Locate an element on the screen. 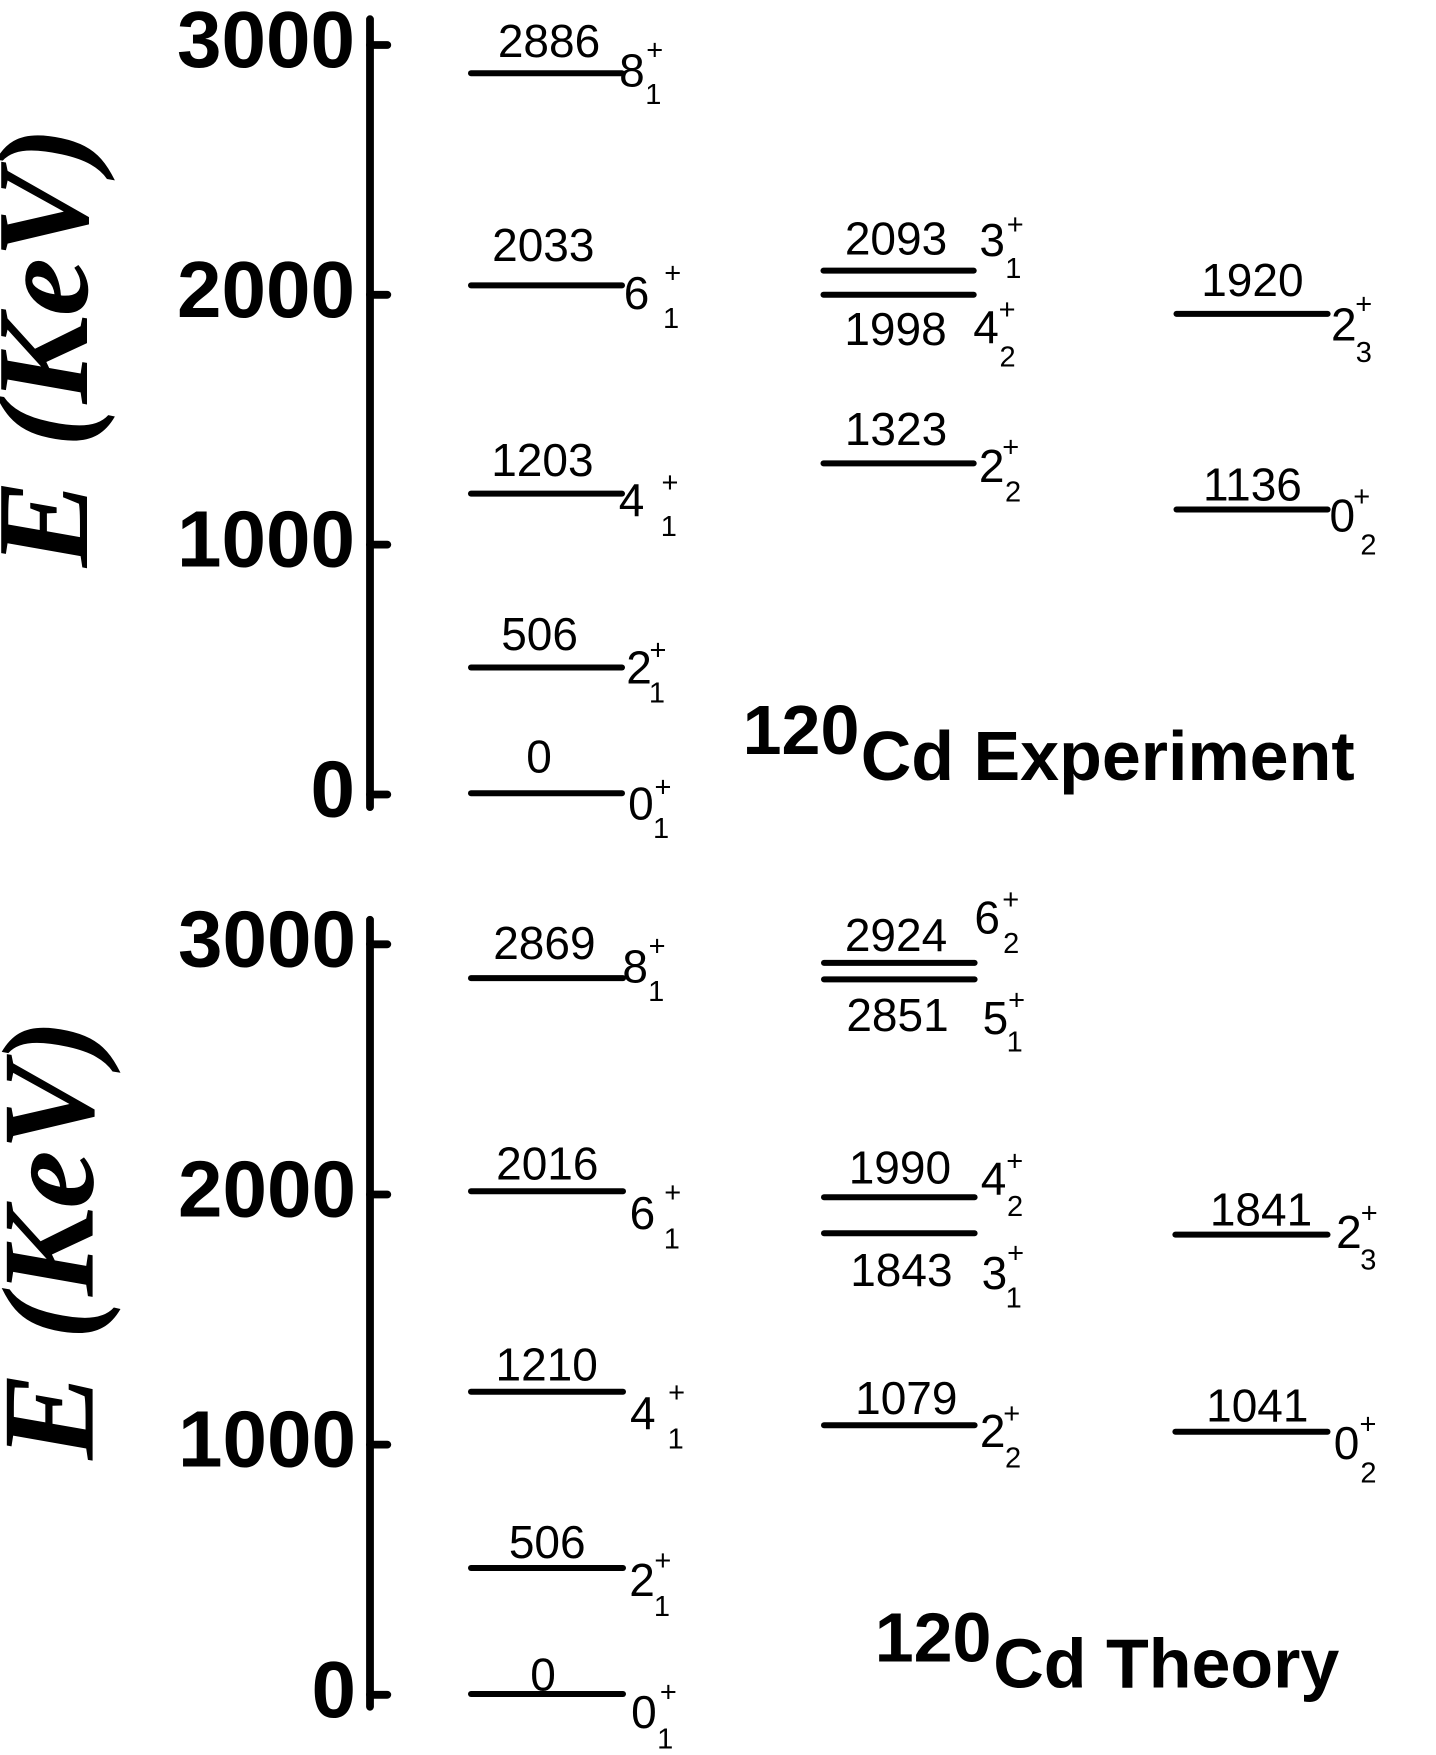 The image size is (1436, 1755). svg-text: 2093 is located at coordinates (896, 238).